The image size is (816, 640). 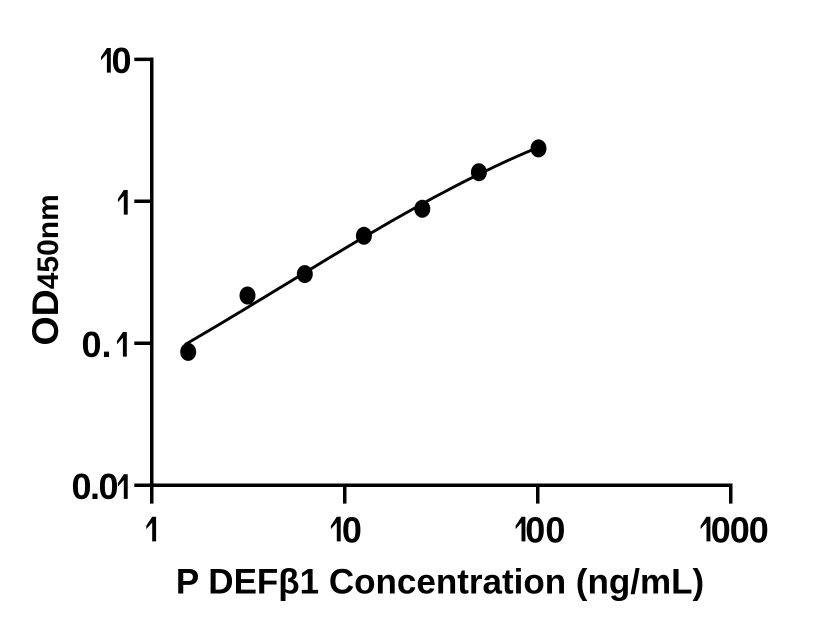 I want to click on svg-text: P DEFβ1 Concentration (ng/mL), so click(x=440, y=581).